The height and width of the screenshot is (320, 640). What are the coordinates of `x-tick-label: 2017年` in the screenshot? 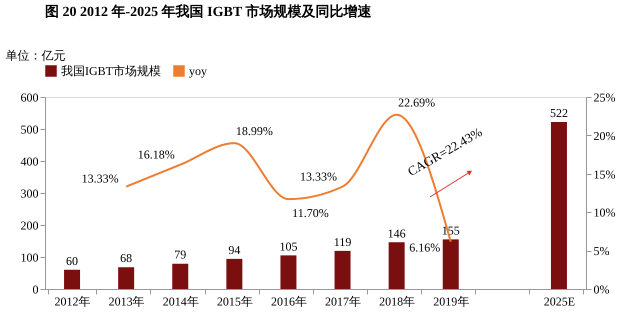 It's located at (343, 301).